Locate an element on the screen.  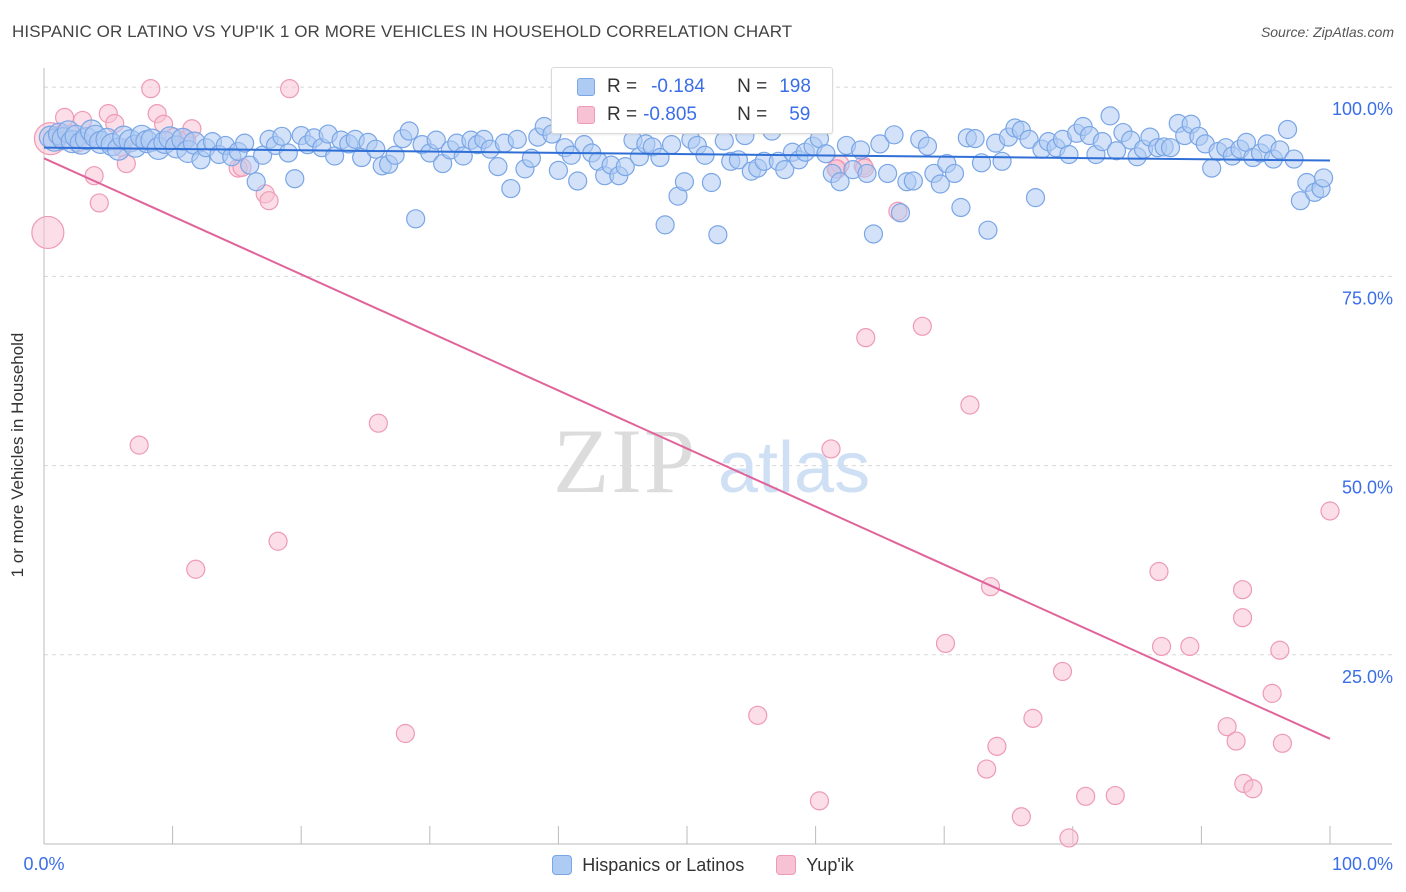
legend-swatch-pink is located at coordinates (586, 115).